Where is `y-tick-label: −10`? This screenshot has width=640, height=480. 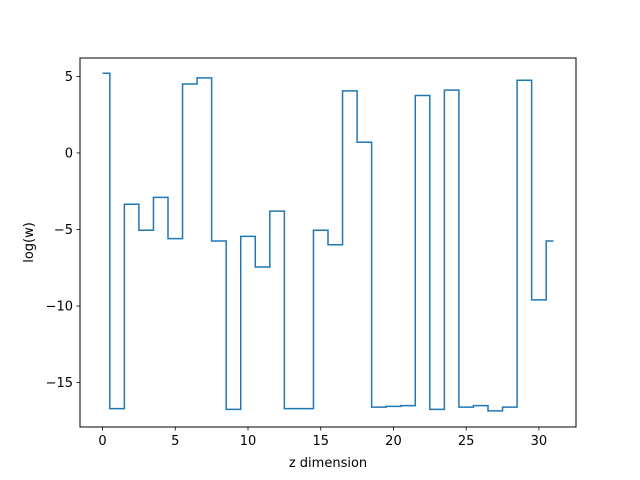 y-tick-label: −10 is located at coordinates (59, 307).